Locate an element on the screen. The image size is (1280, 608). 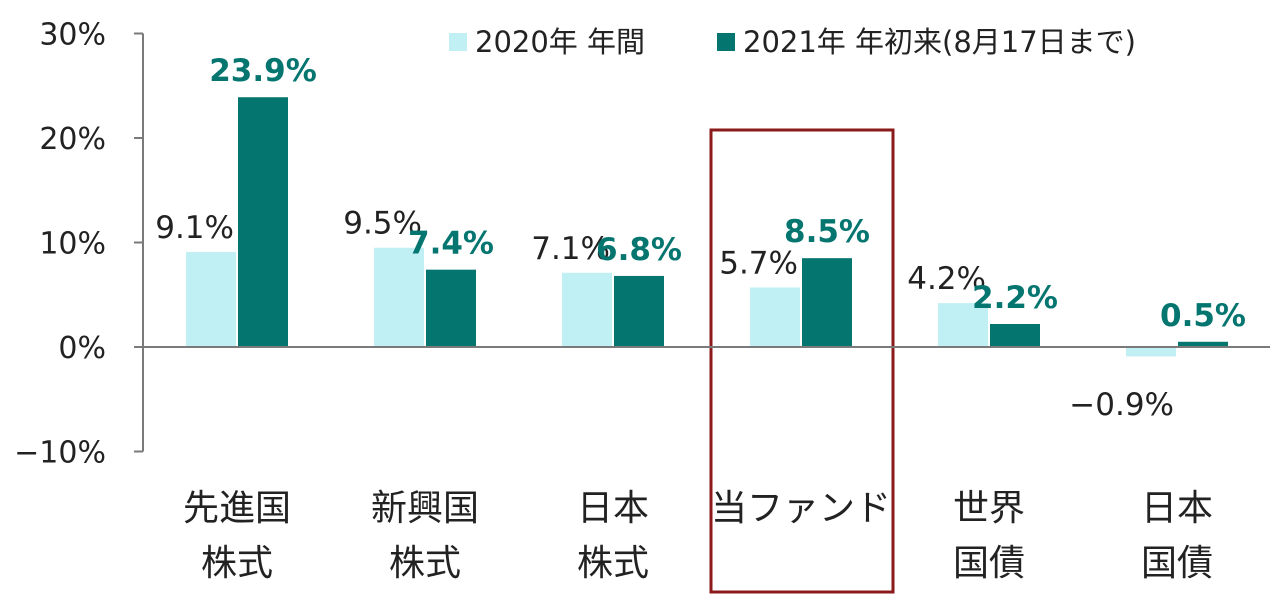
data-label-2021: 23.9% is located at coordinates (263, 71).